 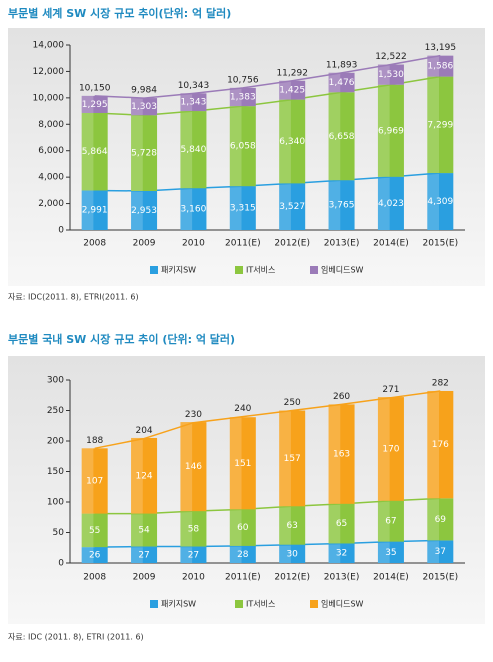 I want to click on y-tick-label: 250, so click(x=55, y=411).